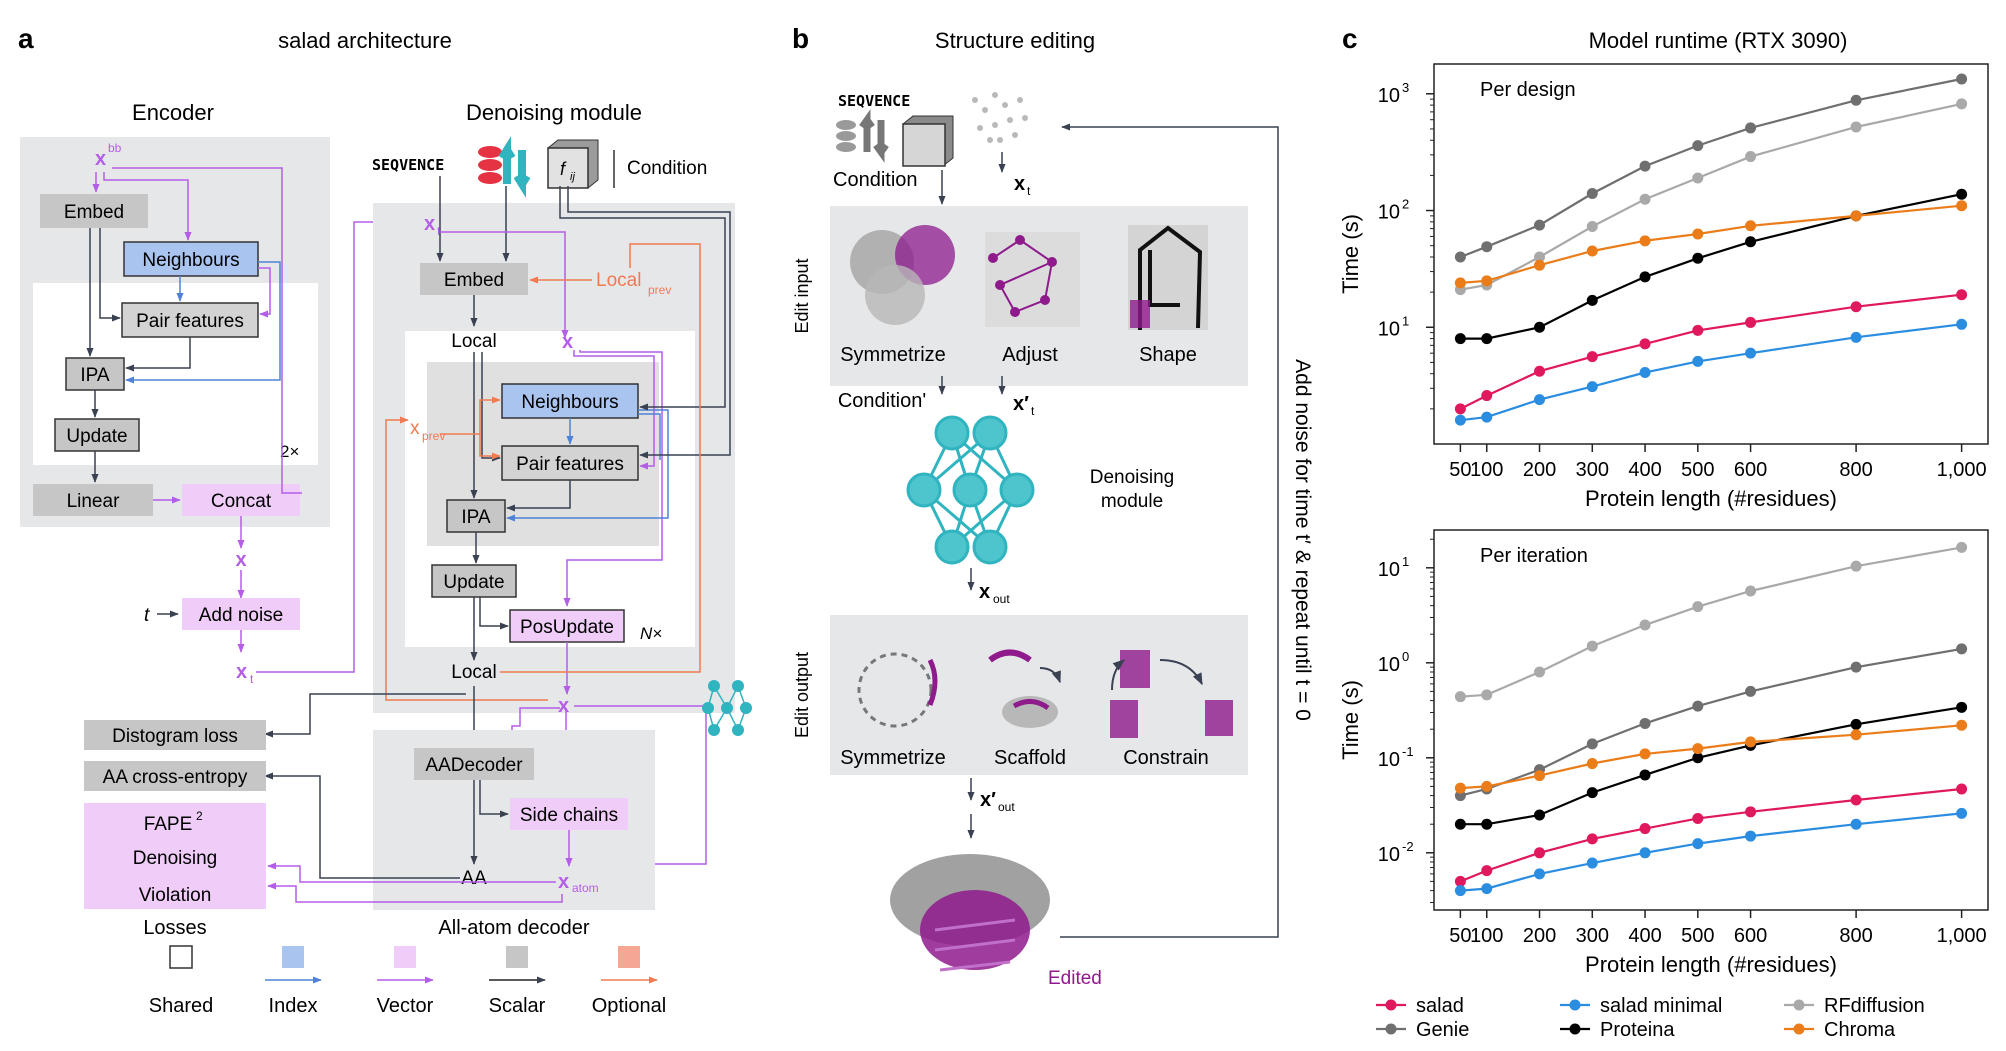 This screenshot has width=2006, height=1051. I want to click on x-out-prime-sub: out, so click(1006, 807).